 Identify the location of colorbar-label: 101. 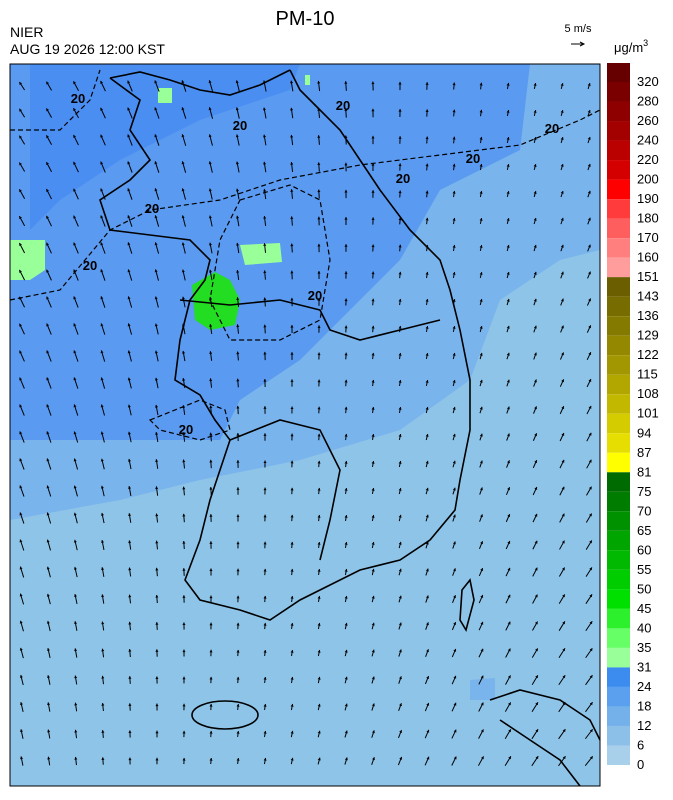
(648, 413).